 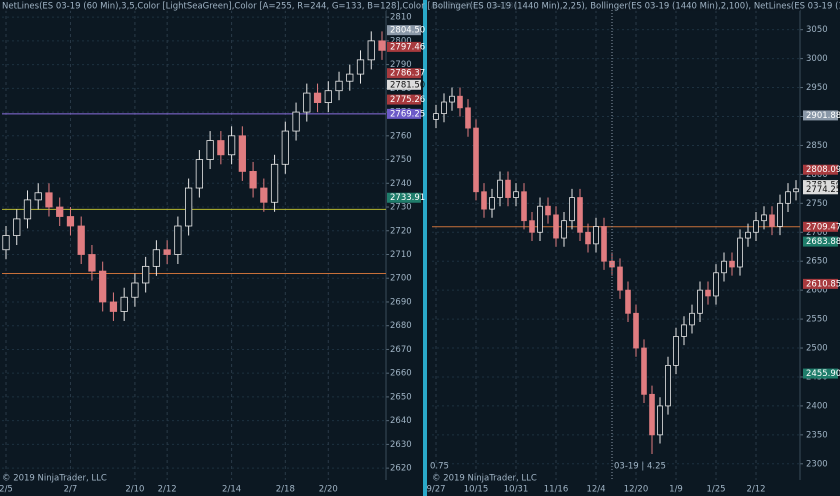 What do you see at coordinates (823, 242) in the screenshot?
I see `price-marker-label: 2683.88` at bounding box center [823, 242].